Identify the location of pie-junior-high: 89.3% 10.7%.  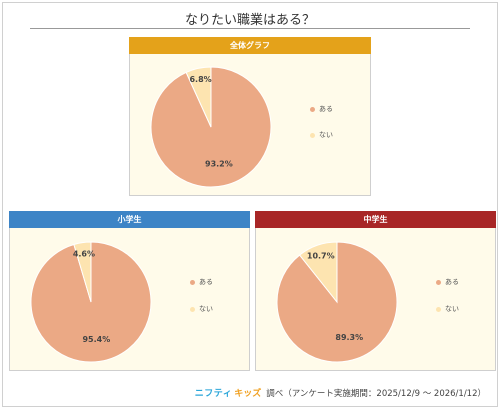
(337, 302).